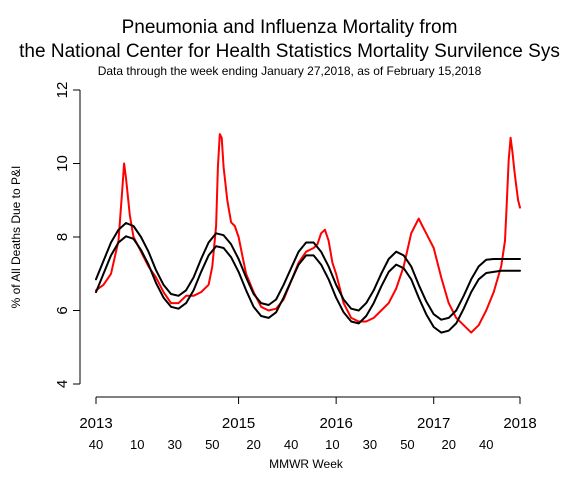 The height and width of the screenshot is (494, 579). I want to click on y-tick-label: 8, so click(62, 237).